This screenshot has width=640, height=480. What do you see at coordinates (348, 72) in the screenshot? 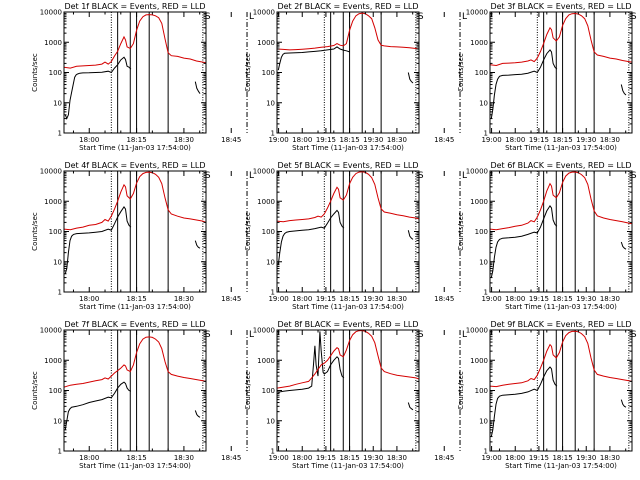
I see `plot-frame` at bounding box center [348, 72].